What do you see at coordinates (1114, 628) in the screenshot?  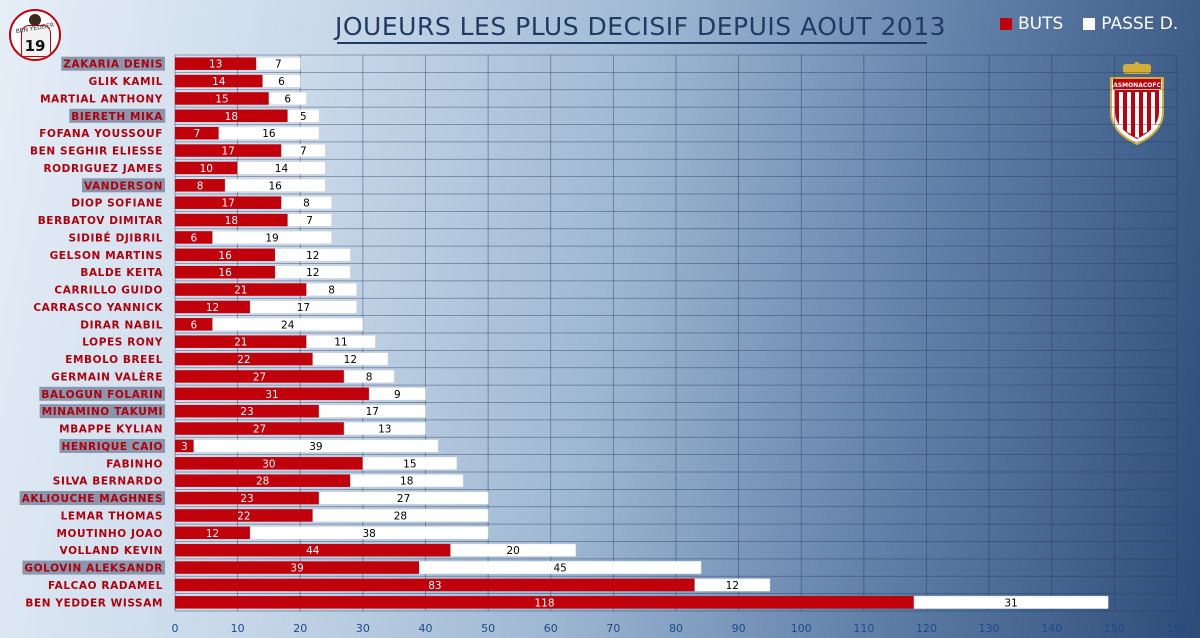 I see `x-tick-label: 150` at bounding box center [1114, 628].